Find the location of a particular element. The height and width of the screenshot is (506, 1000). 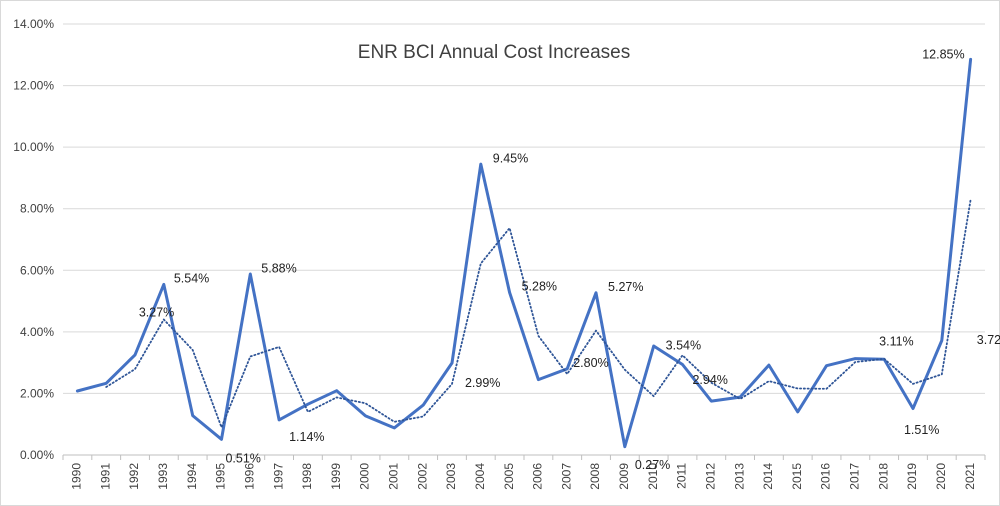

x-tick-label: 2005 is located at coordinates (509, 476).